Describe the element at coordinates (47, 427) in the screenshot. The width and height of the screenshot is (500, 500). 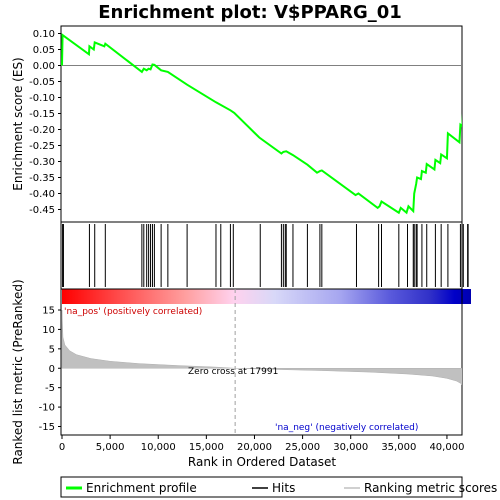
I see `metric-tick-label: -15` at that location.